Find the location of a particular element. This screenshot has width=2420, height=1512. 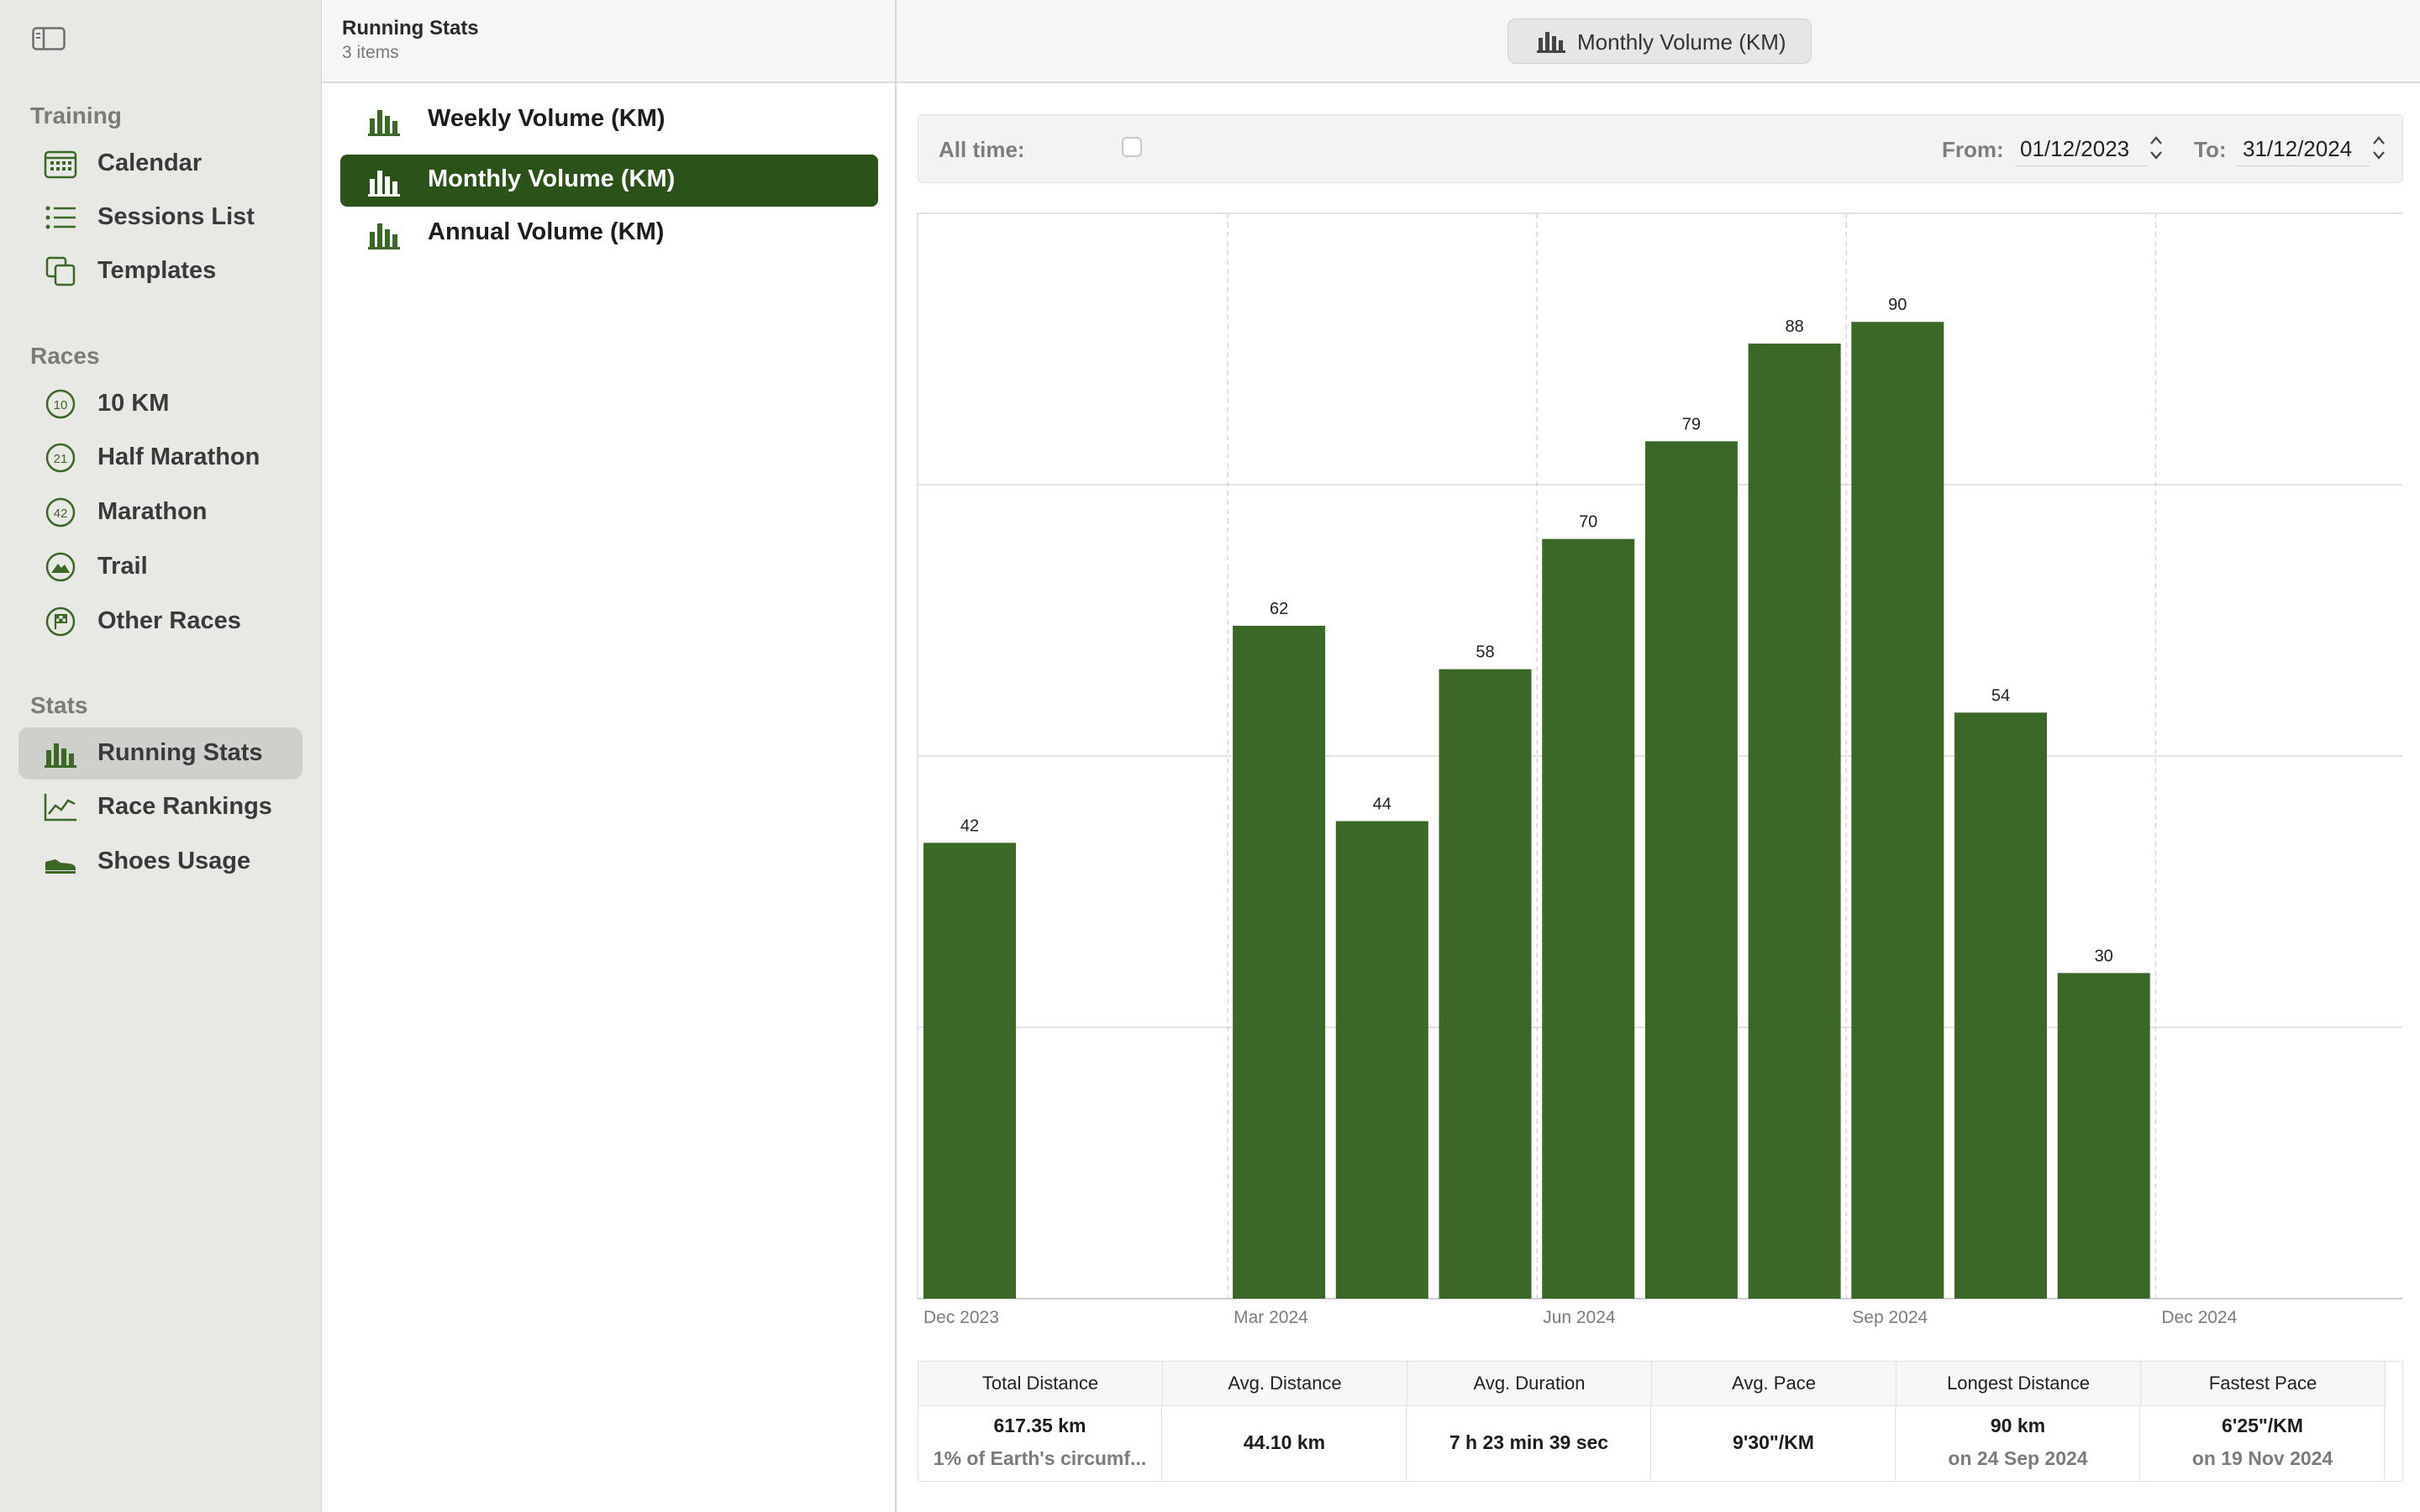

sidebar-item-race-rankings: Race Rankings is located at coordinates (160, 807).